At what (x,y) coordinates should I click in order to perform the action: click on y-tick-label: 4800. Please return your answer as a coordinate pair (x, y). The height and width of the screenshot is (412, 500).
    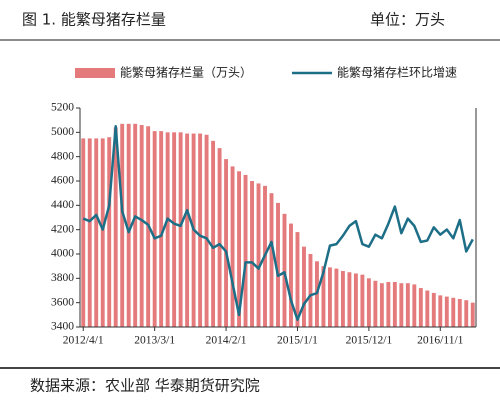
    Looking at the image, I should click on (62, 156).